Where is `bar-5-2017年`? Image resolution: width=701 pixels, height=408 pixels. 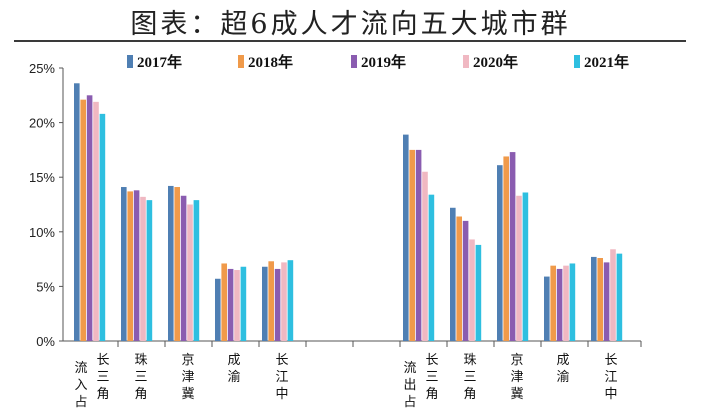 bar-5-2017年 is located at coordinates (265, 303).